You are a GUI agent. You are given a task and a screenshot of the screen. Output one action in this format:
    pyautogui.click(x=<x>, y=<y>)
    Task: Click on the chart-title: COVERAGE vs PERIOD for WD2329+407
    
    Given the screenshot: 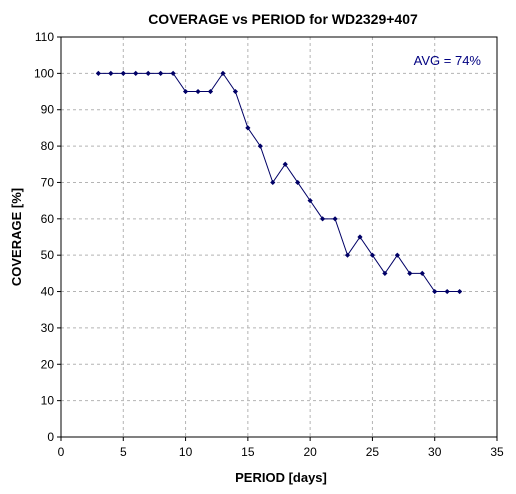 What is the action you would take?
    pyautogui.click(x=283, y=19)
    